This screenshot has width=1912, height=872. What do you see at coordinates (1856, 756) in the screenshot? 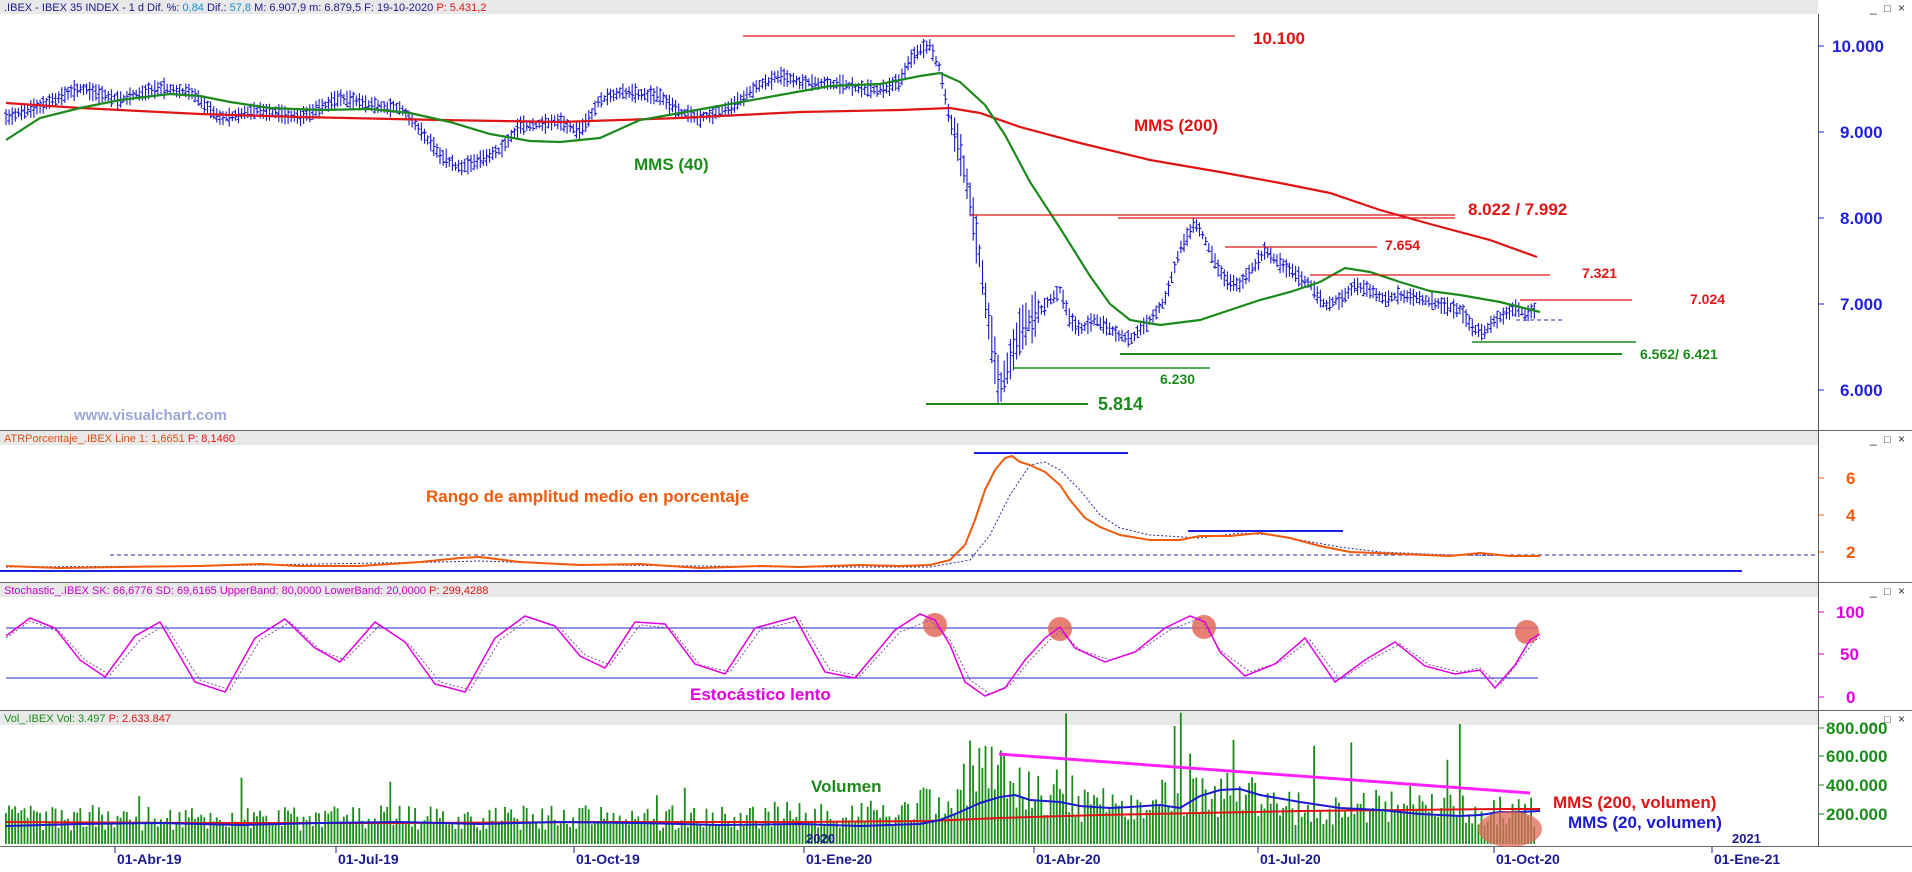
I see `vol-tick-label: 600.000` at bounding box center [1856, 756].